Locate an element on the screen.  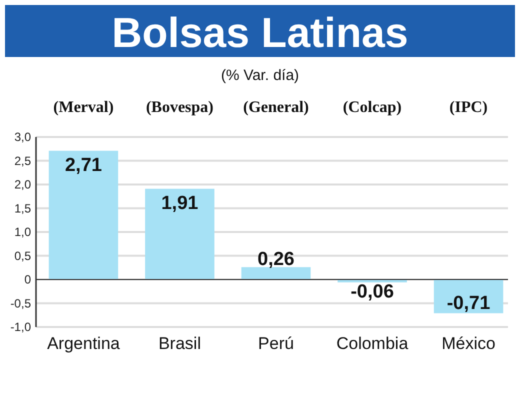
x-tick-label: México is located at coordinates (469, 343).